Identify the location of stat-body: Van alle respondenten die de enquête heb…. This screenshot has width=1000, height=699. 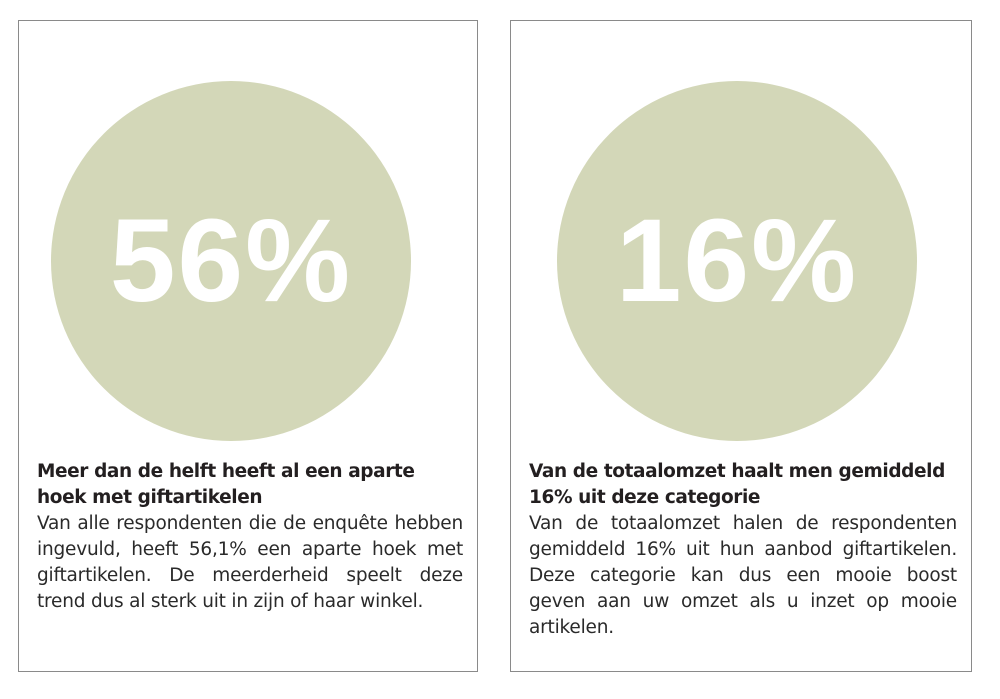
(250, 562).